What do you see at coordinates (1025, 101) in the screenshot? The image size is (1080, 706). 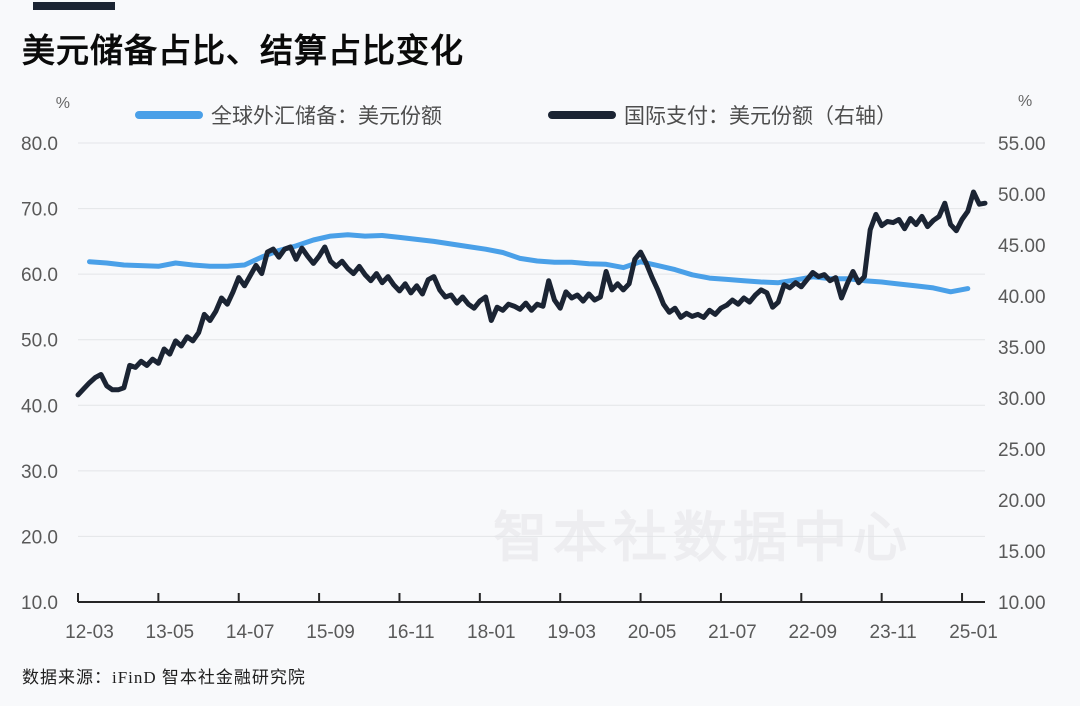 I see `y-axis-right-unit: %` at bounding box center [1025, 101].